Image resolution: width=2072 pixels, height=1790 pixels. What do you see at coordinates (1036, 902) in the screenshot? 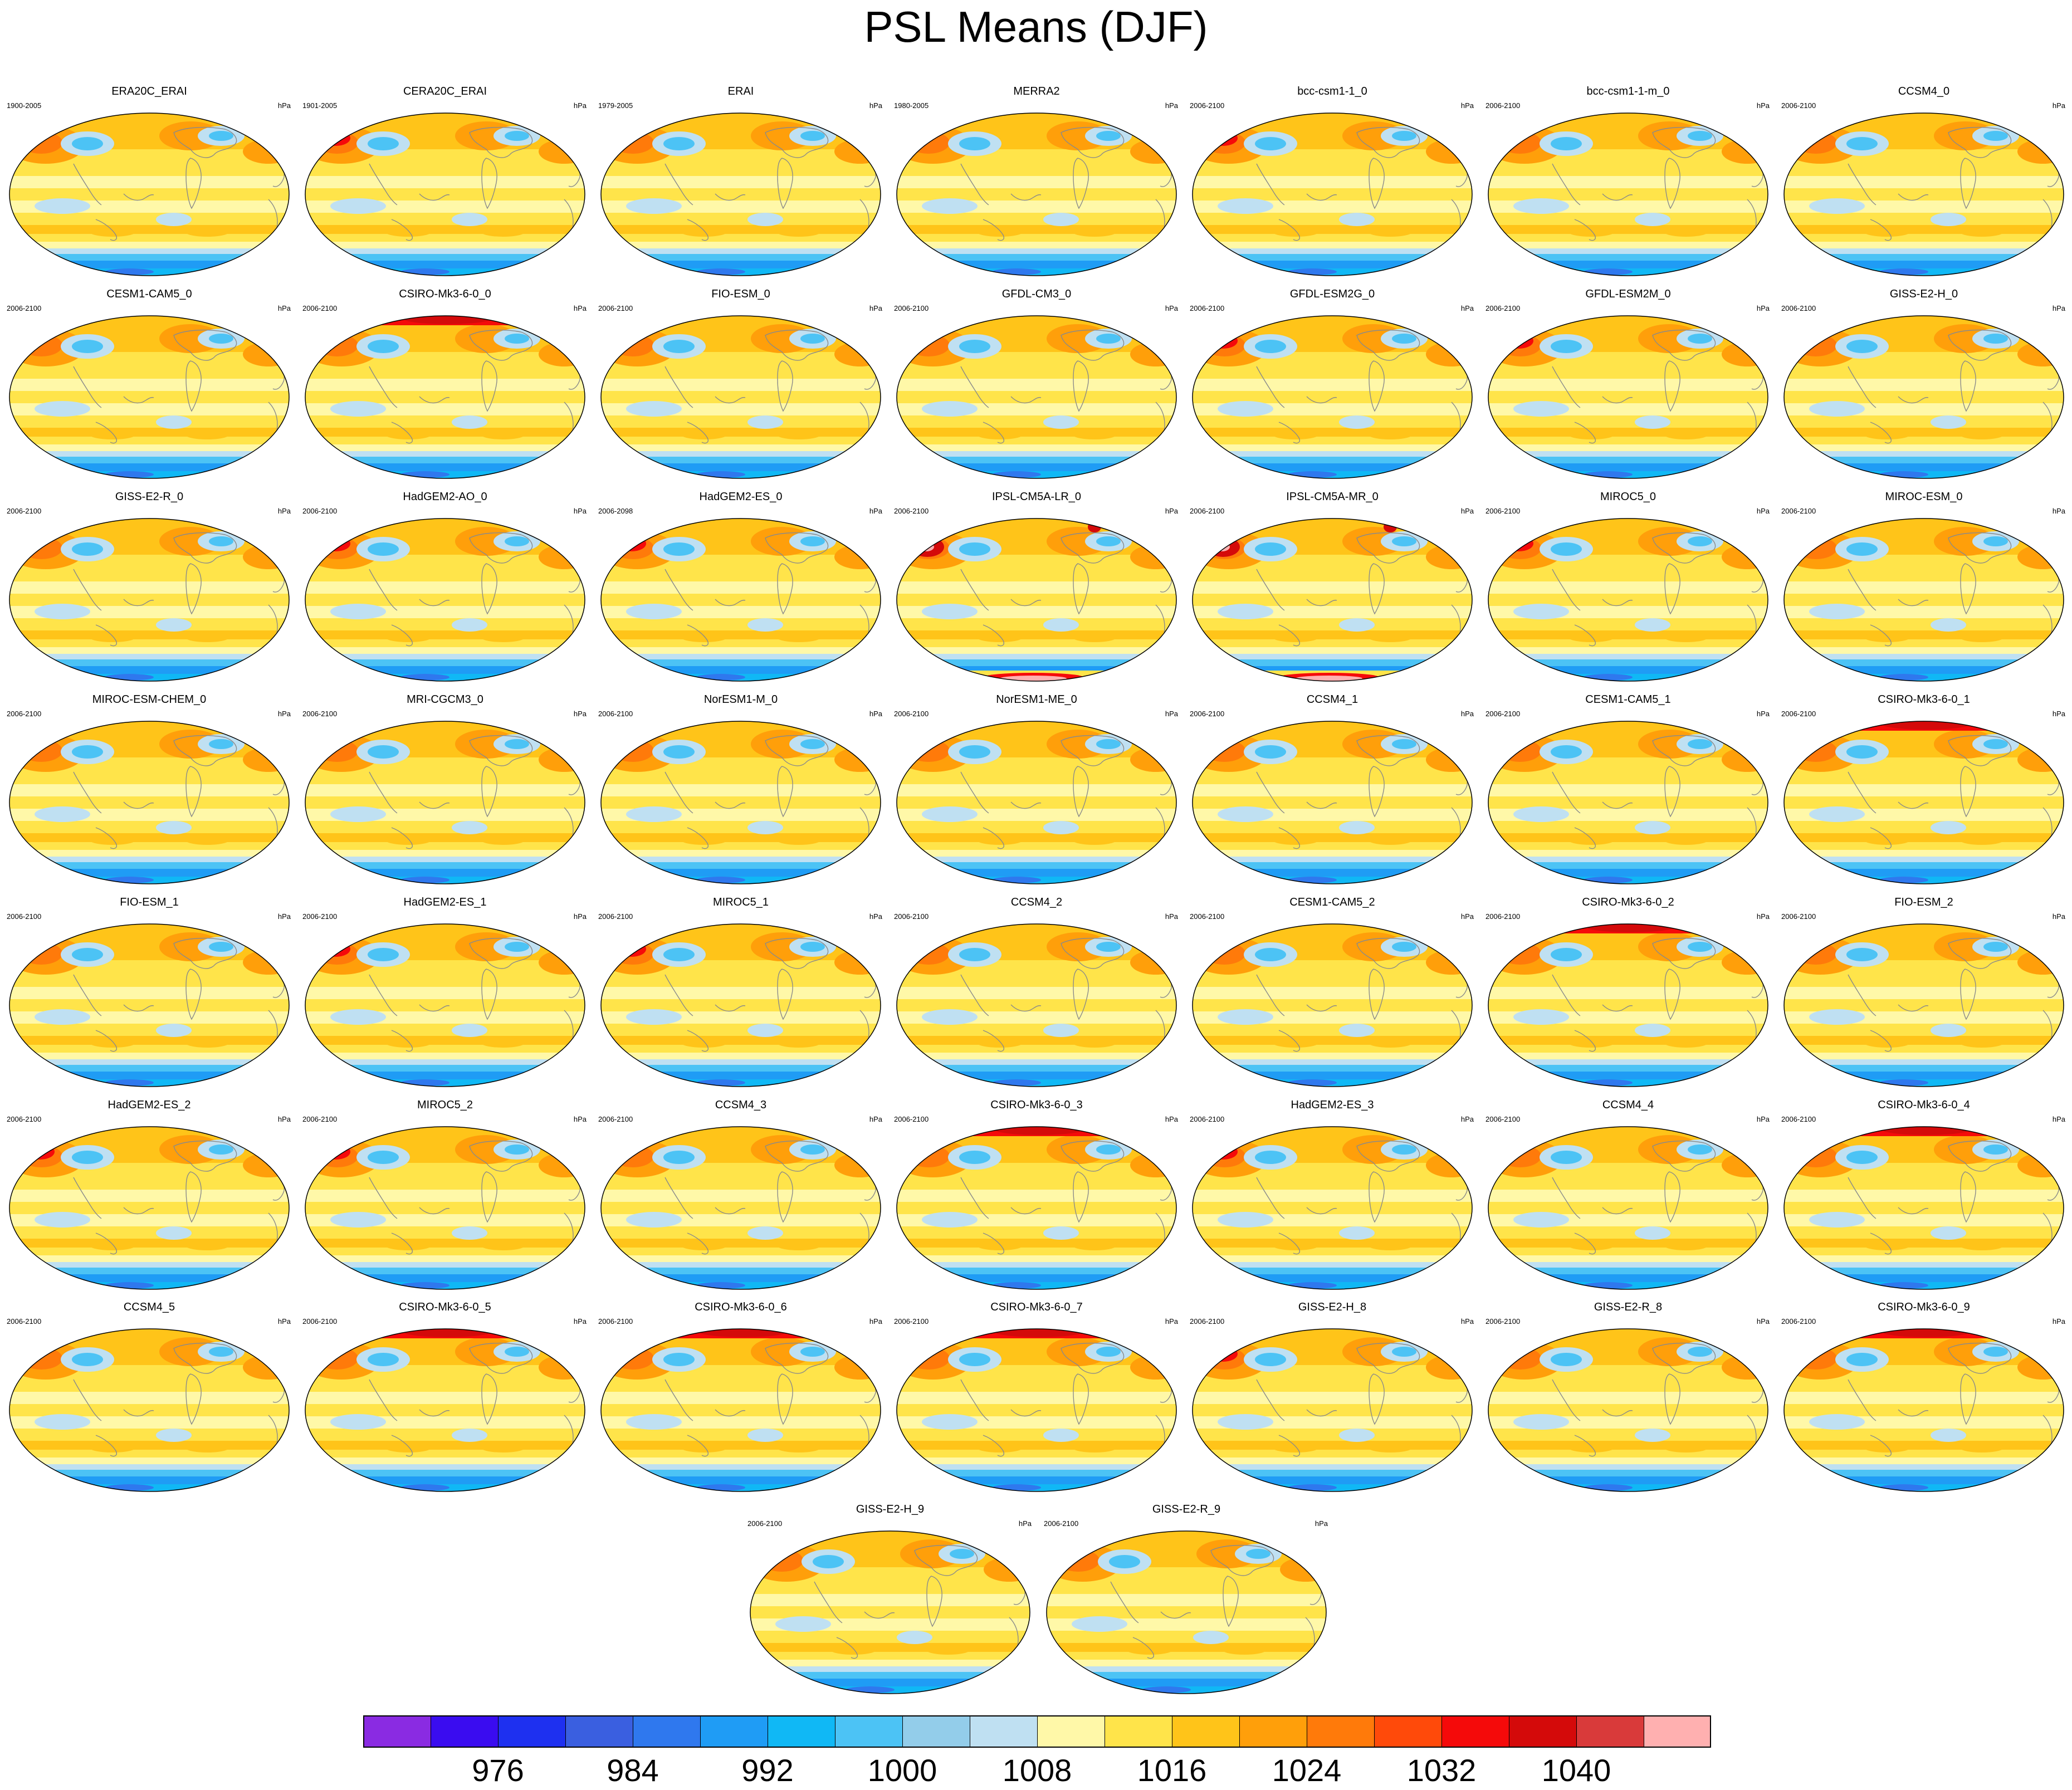
I see `panel-title: CCSM4_2` at bounding box center [1036, 902].